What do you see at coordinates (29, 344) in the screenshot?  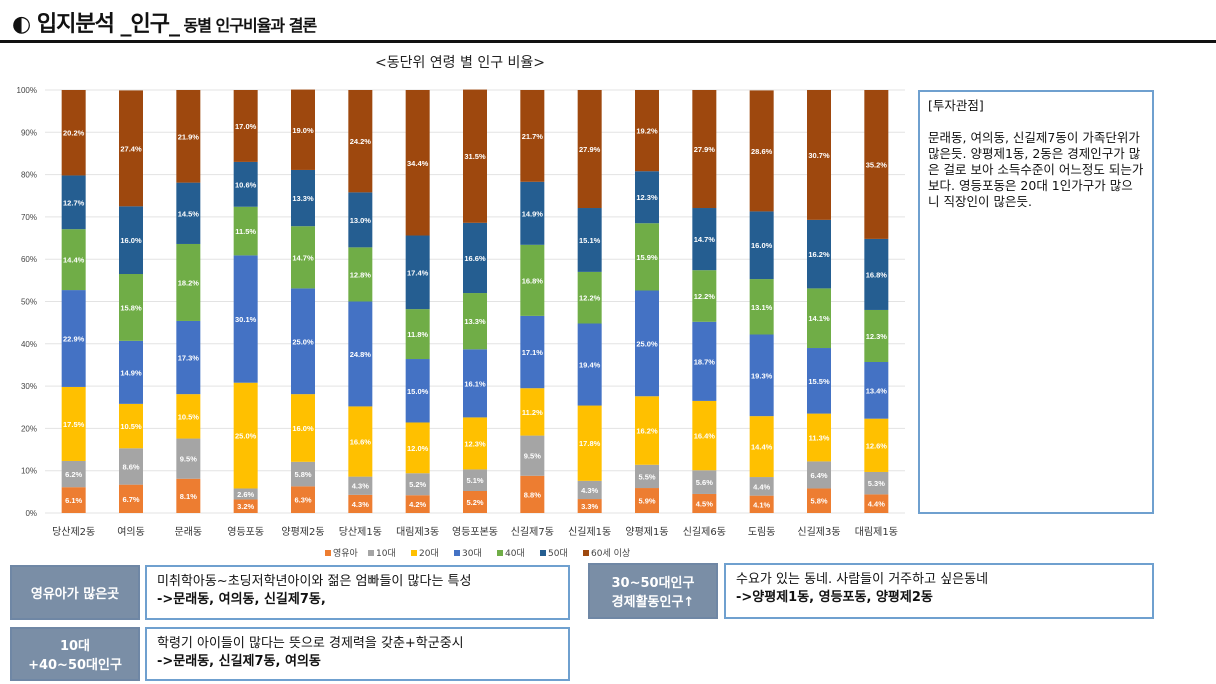 I see `y-tick-label: 40%` at bounding box center [29, 344].